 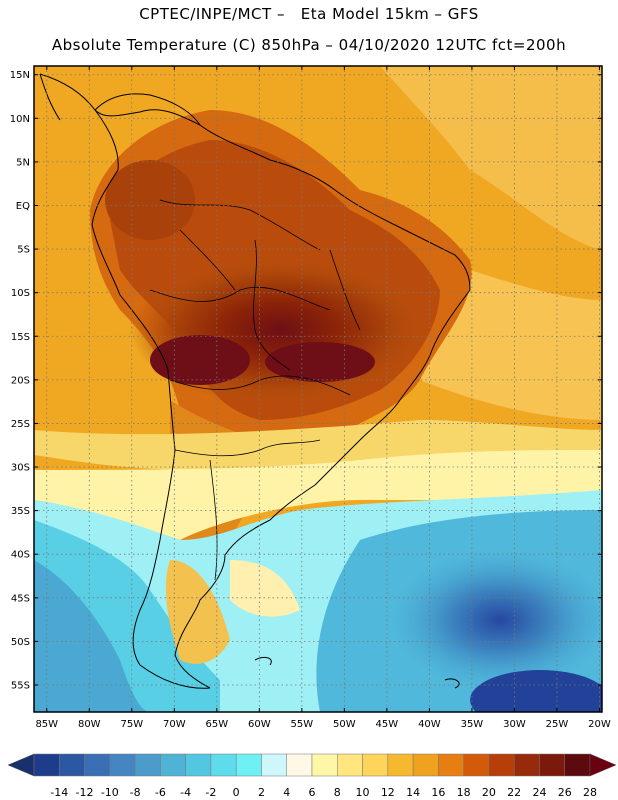 I want to click on lon-label: 20W, so click(x=599, y=724).